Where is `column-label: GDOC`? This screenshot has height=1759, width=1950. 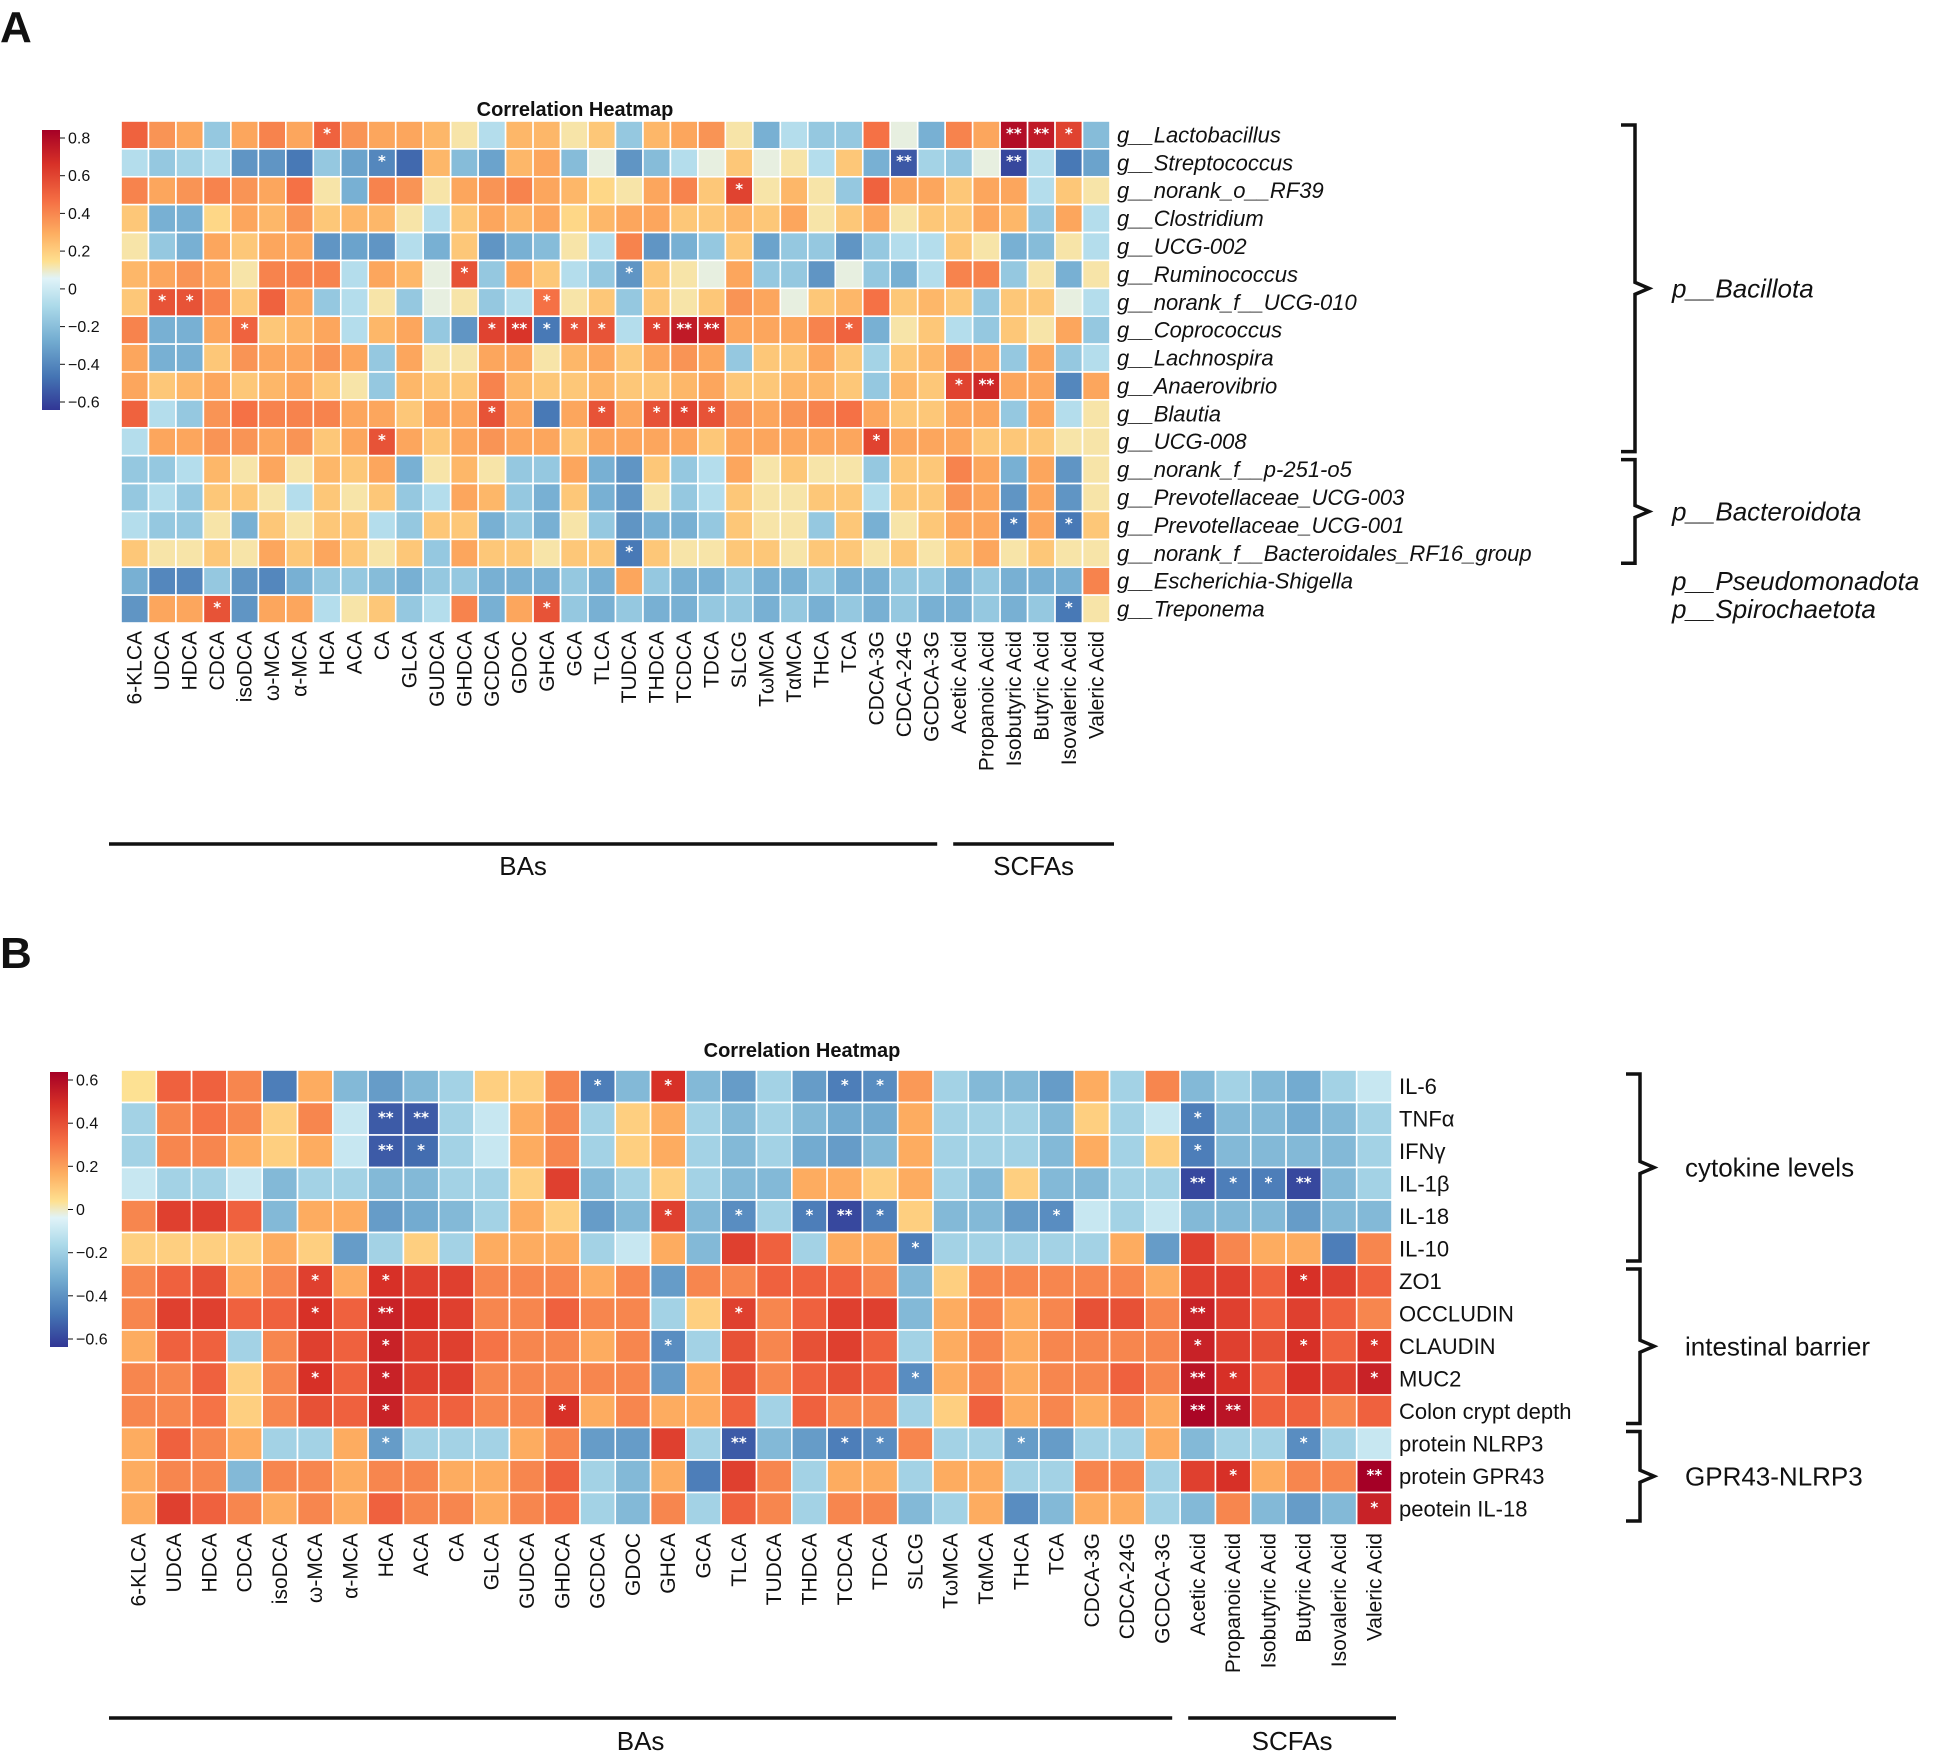
column-label: GDOC is located at coordinates (633, 1564).